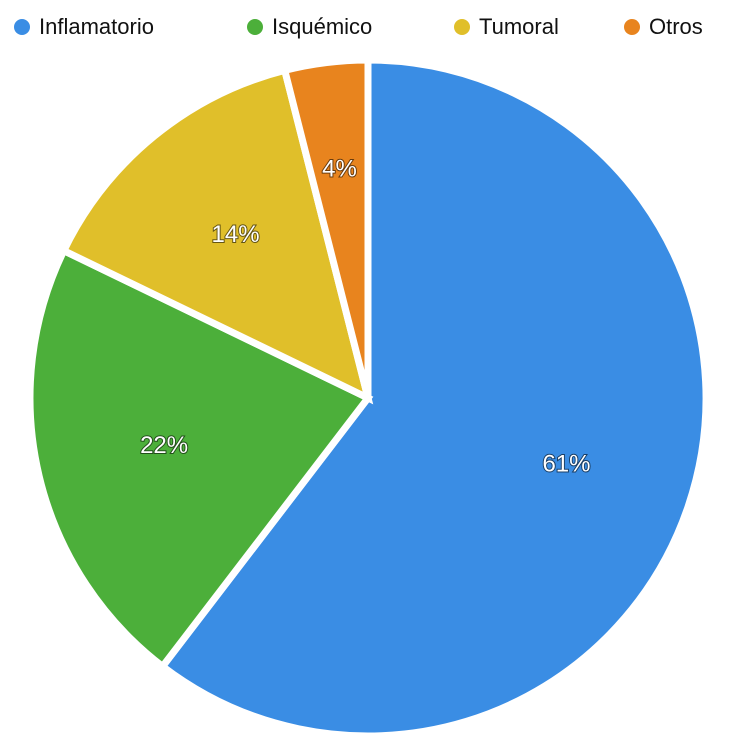 This screenshot has height=733, width=730. What do you see at coordinates (566, 464) in the screenshot?
I see `slice-label: 61%` at bounding box center [566, 464].